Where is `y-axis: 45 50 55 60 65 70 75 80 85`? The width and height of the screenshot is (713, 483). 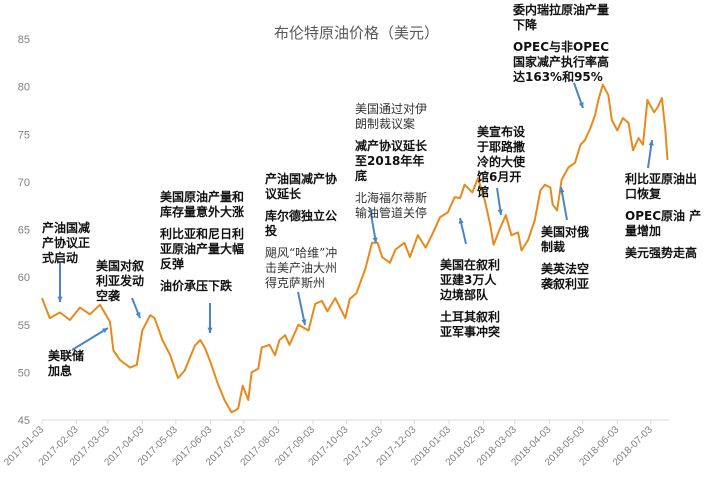 y-axis: 45 50 55 60 65 70 75 80 85 is located at coordinates (24, 230).